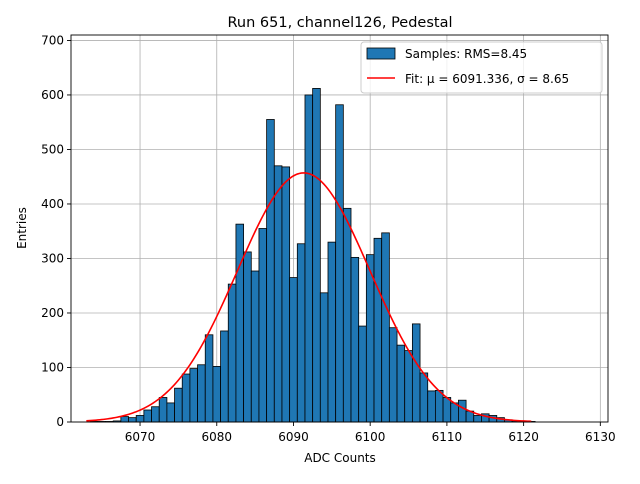 The width and height of the screenshot is (640, 484). Describe the element at coordinates (22, 228) in the screenshot. I see `y-axis-label: Entries` at that location.